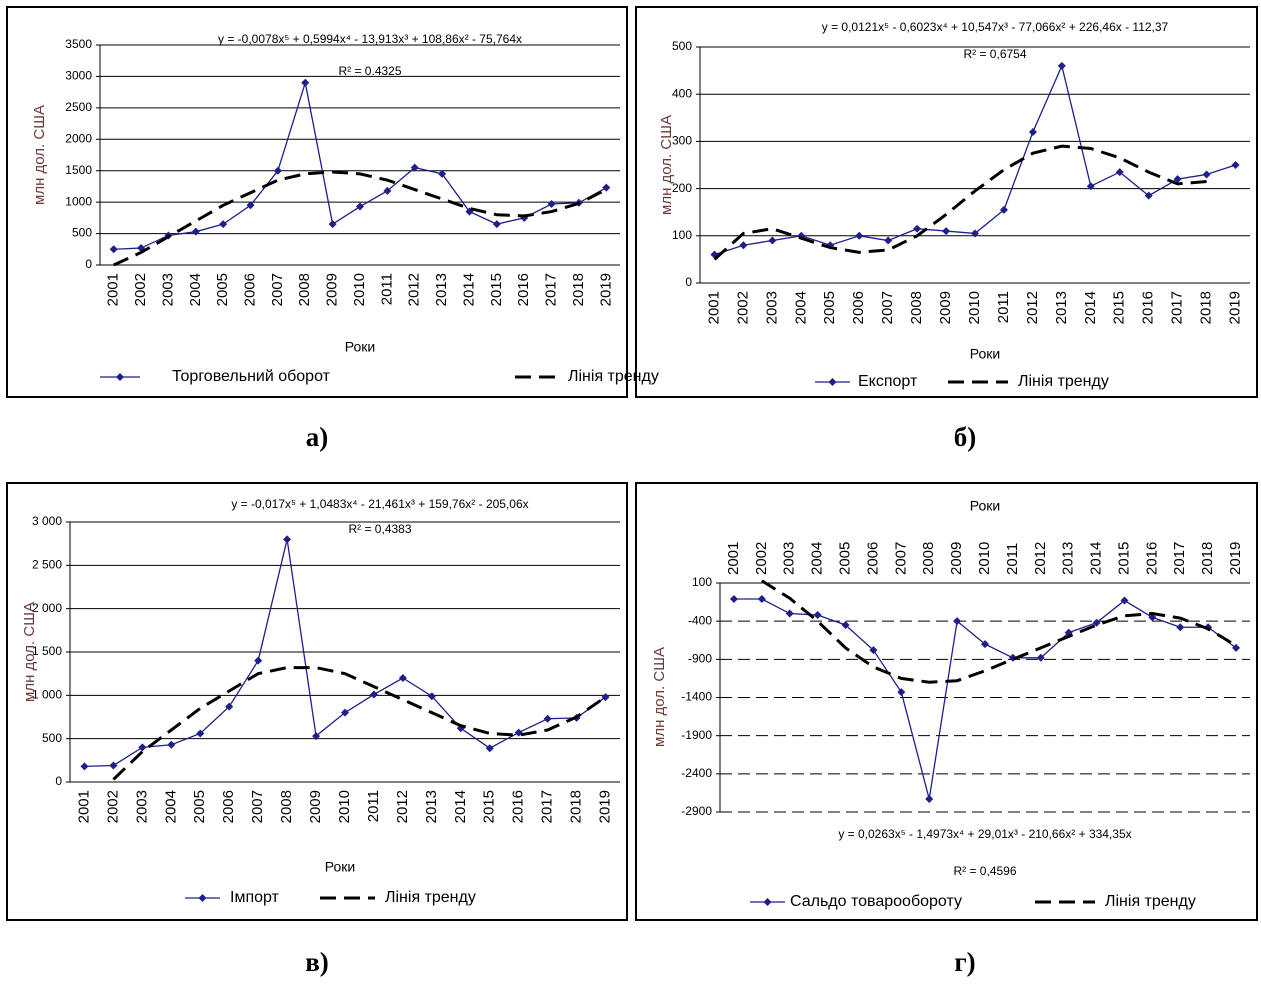  I want to click on x-tick-label: 2004, so click(800, 307).